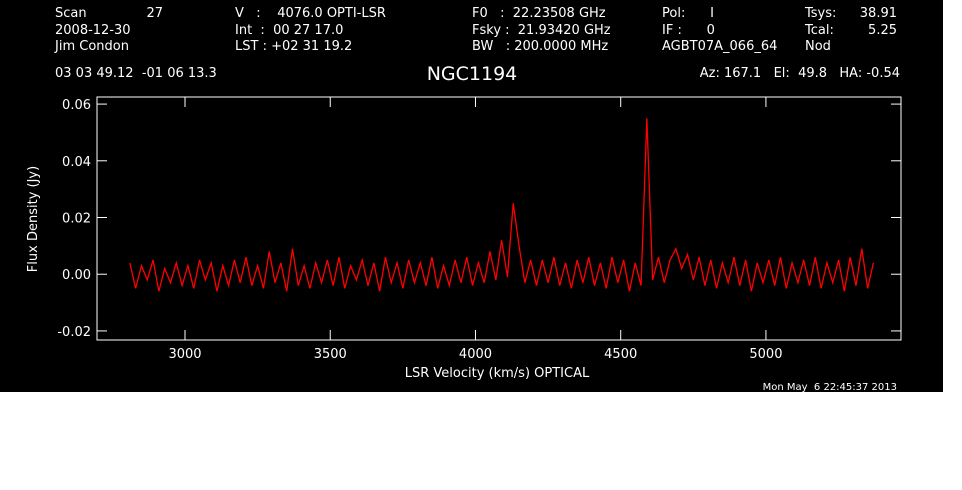 The width and height of the screenshot is (962, 490). What do you see at coordinates (539, 13) in the screenshot?
I see `header-annotation: F0 : 22.23508 GHz` at bounding box center [539, 13].